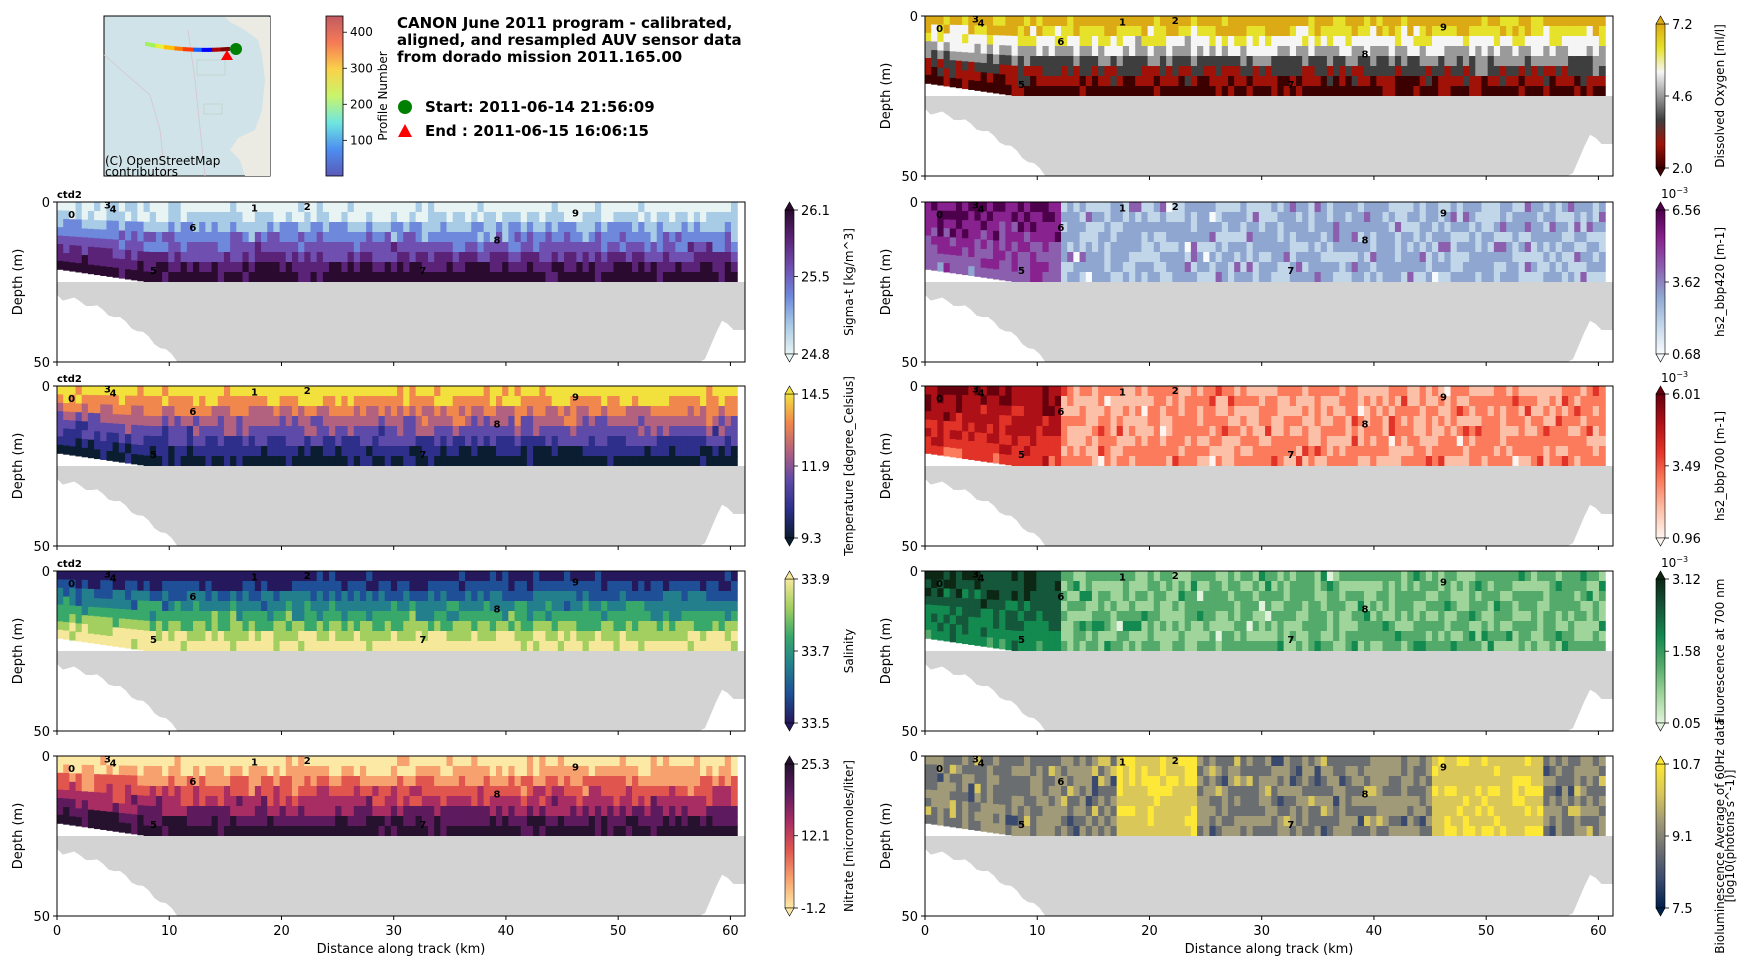 This screenshot has height=969, width=1741. What do you see at coordinates (254, 393) in the screenshot?
I see `profile-marker: 1` at bounding box center [254, 393].